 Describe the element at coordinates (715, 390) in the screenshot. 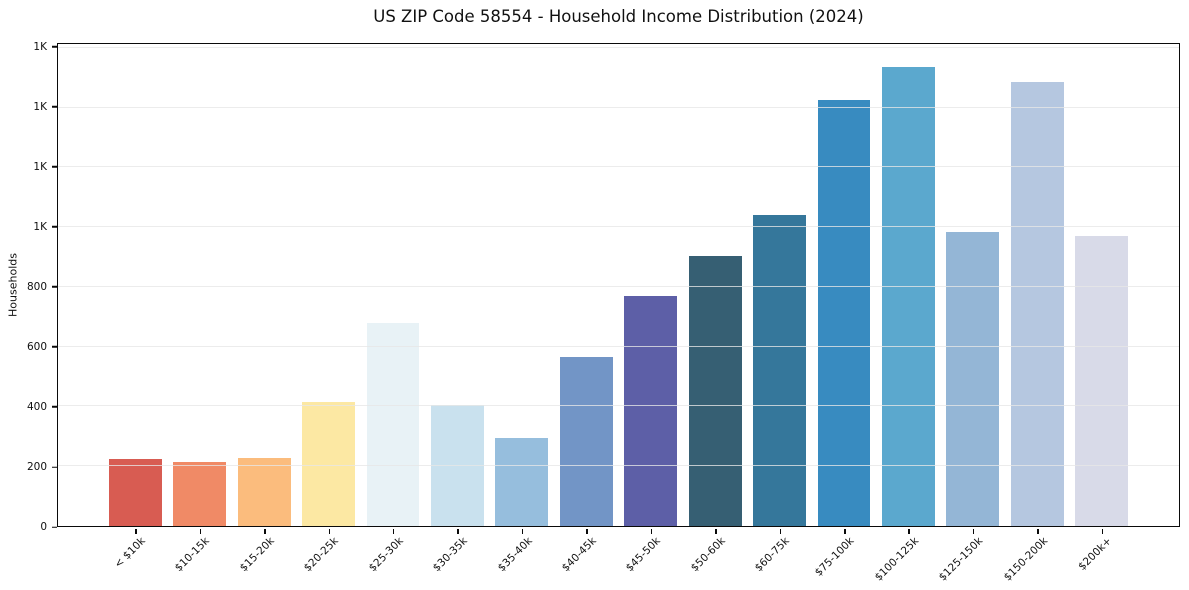

I see `bar-$50-60k` at that location.